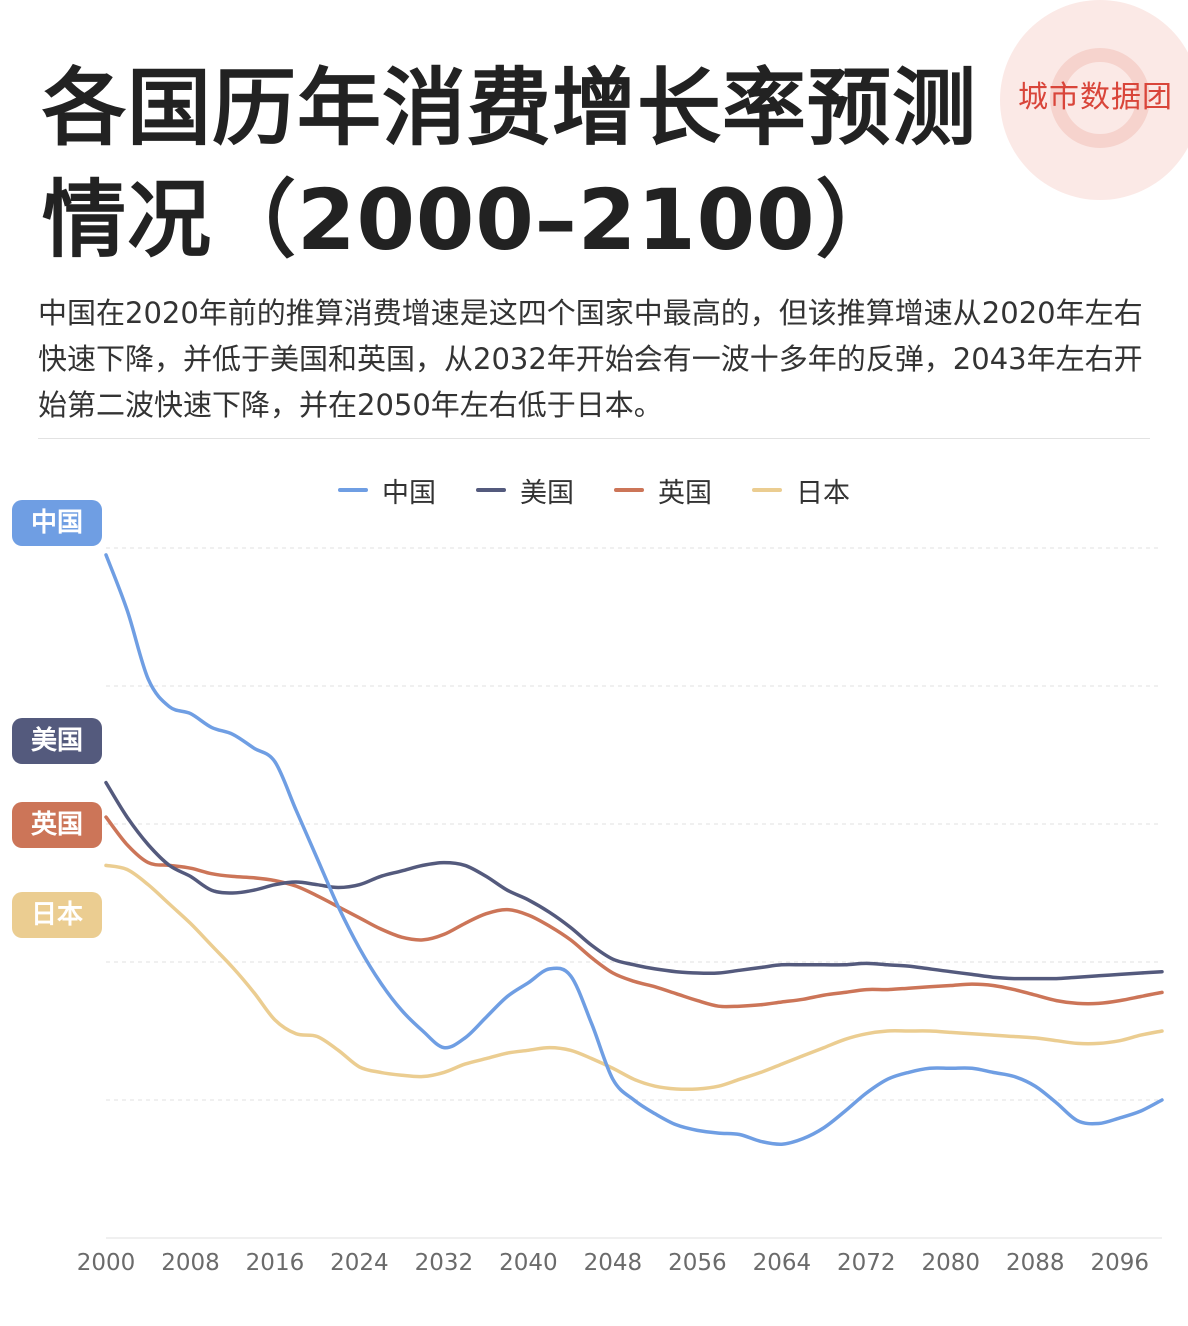 The image size is (1188, 1326). Describe the element at coordinates (57, 915) in the screenshot. I see `series-tag-japan: 日本` at that location.